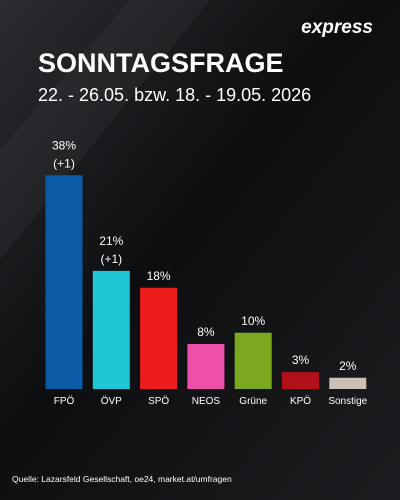 Image resolution: width=400 pixels, height=500 pixels. I want to click on value-label: 18%, so click(159, 276).